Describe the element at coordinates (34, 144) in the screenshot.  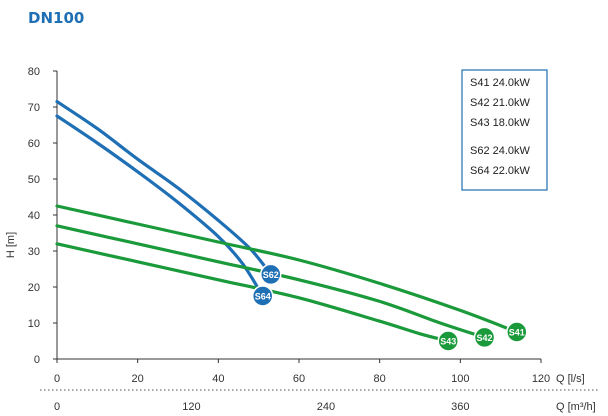
I see `y-tick-label: 60` at that location.